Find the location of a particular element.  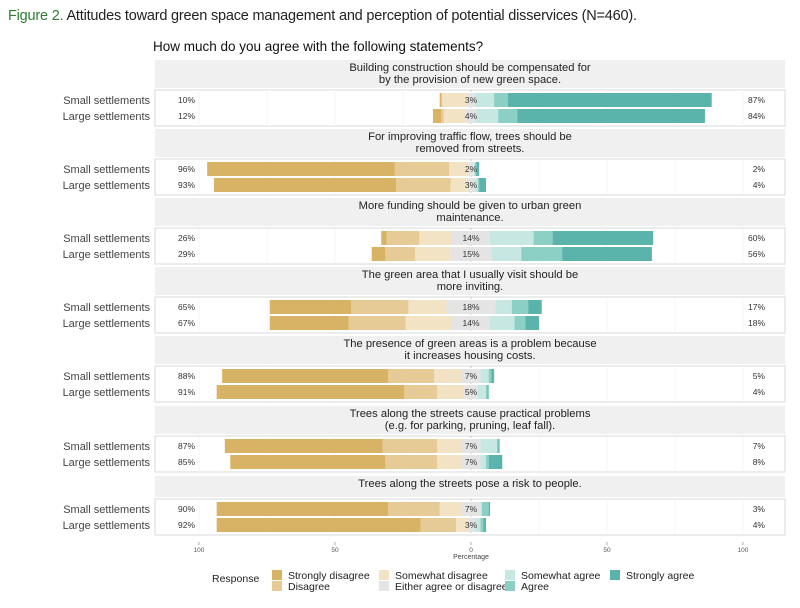

x-axis: 100 50 0 50 100 is located at coordinates (471, 548).